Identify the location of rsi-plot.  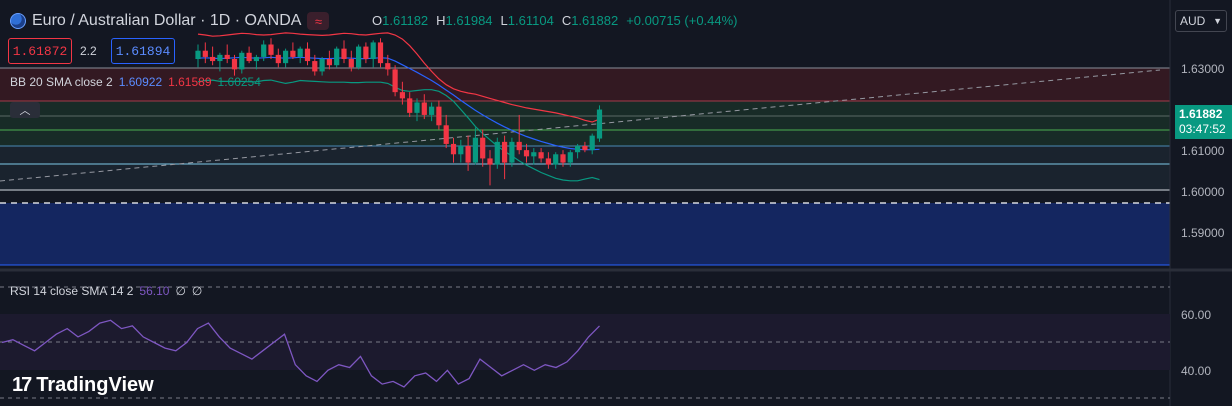
(300, 353).